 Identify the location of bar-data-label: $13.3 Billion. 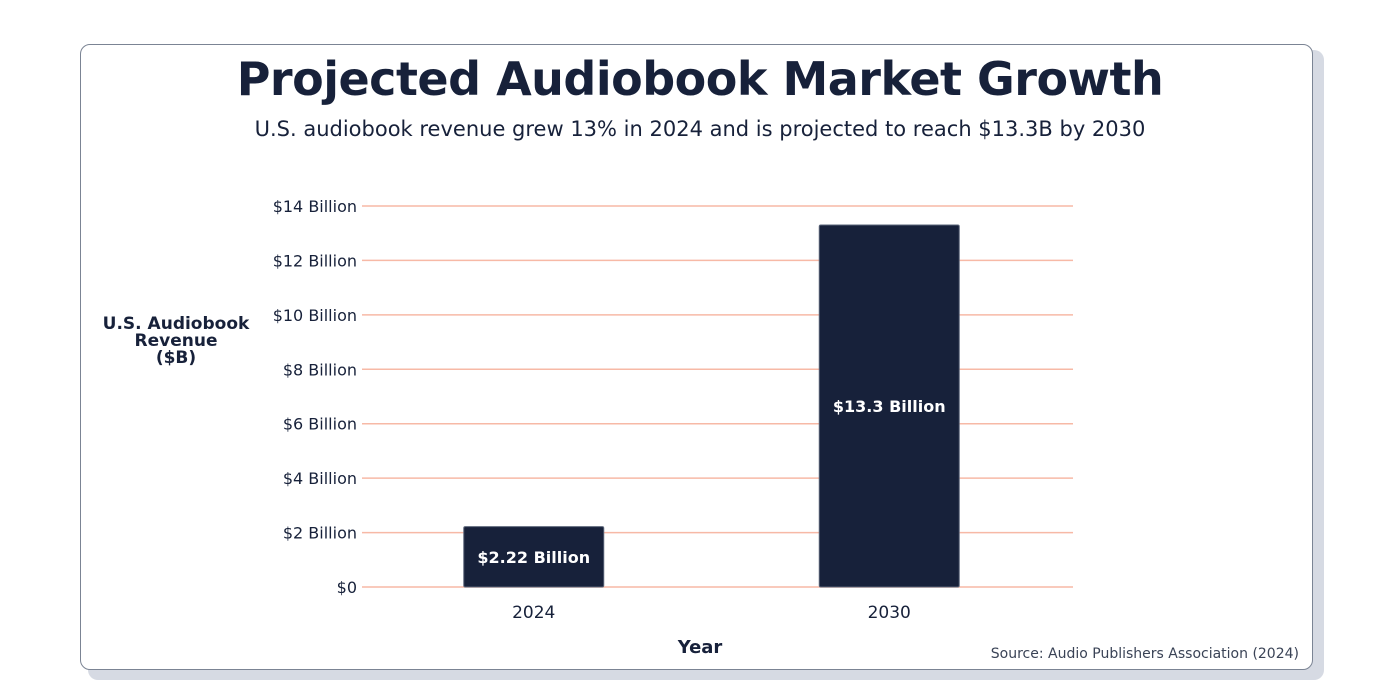
(889, 406).